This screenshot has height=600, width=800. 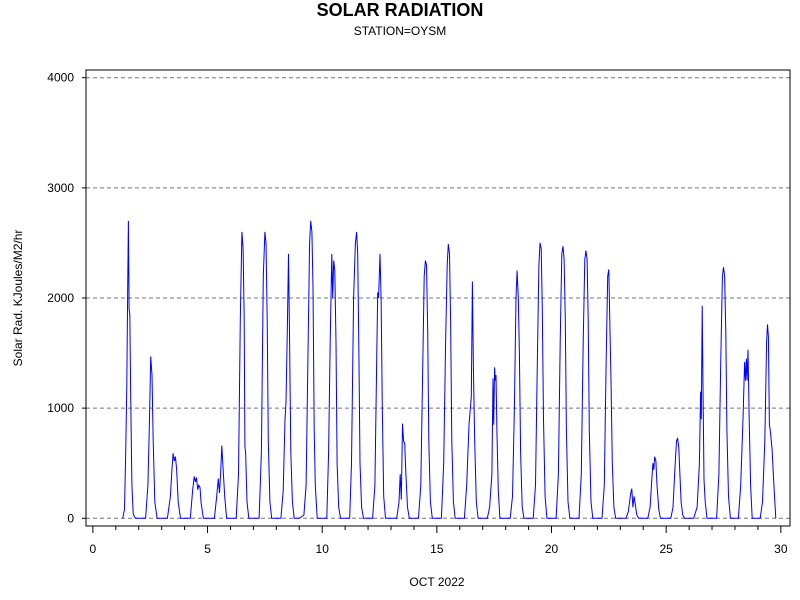 I want to click on chart-subtitle: STATION=OYSM, so click(x=400, y=31).